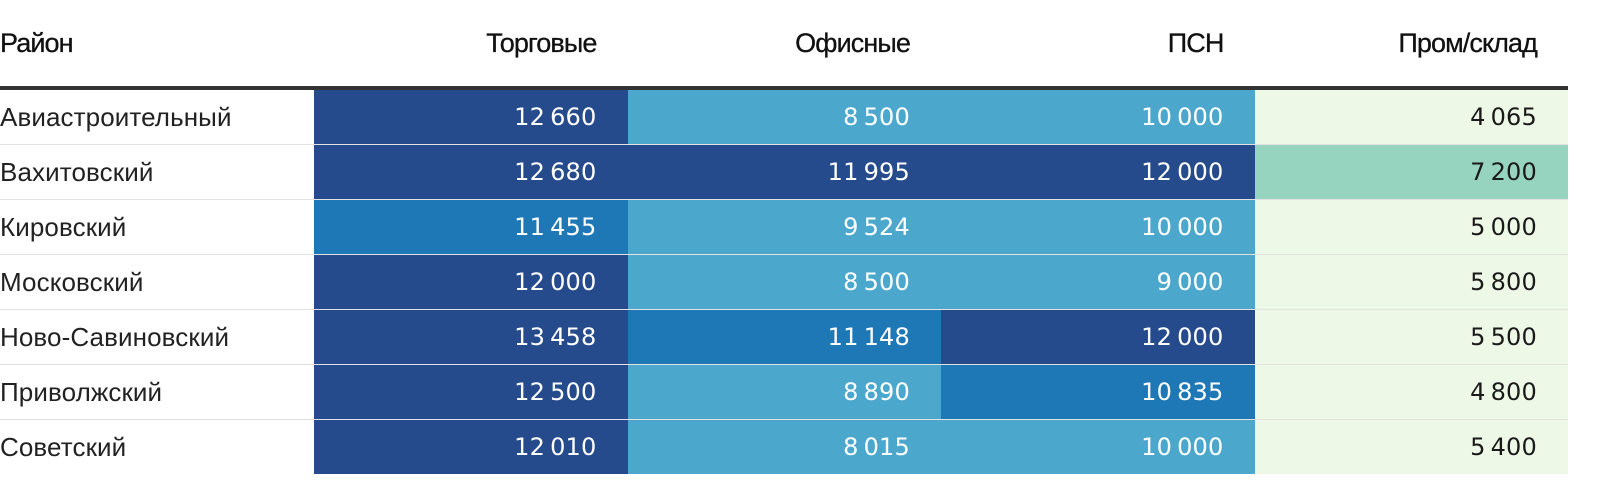  I want to click on table-row: Приволжский 12 500 8 890 10 835 4 800, so click(784, 392).